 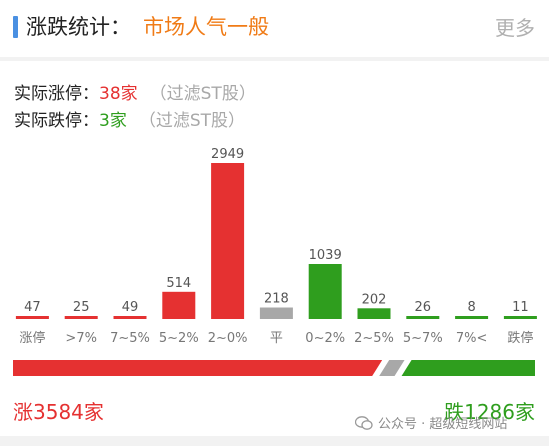 I want to click on limit-up-stat: 实际涨停：38家 （过滤ST股）, so click(x=135, y=91).